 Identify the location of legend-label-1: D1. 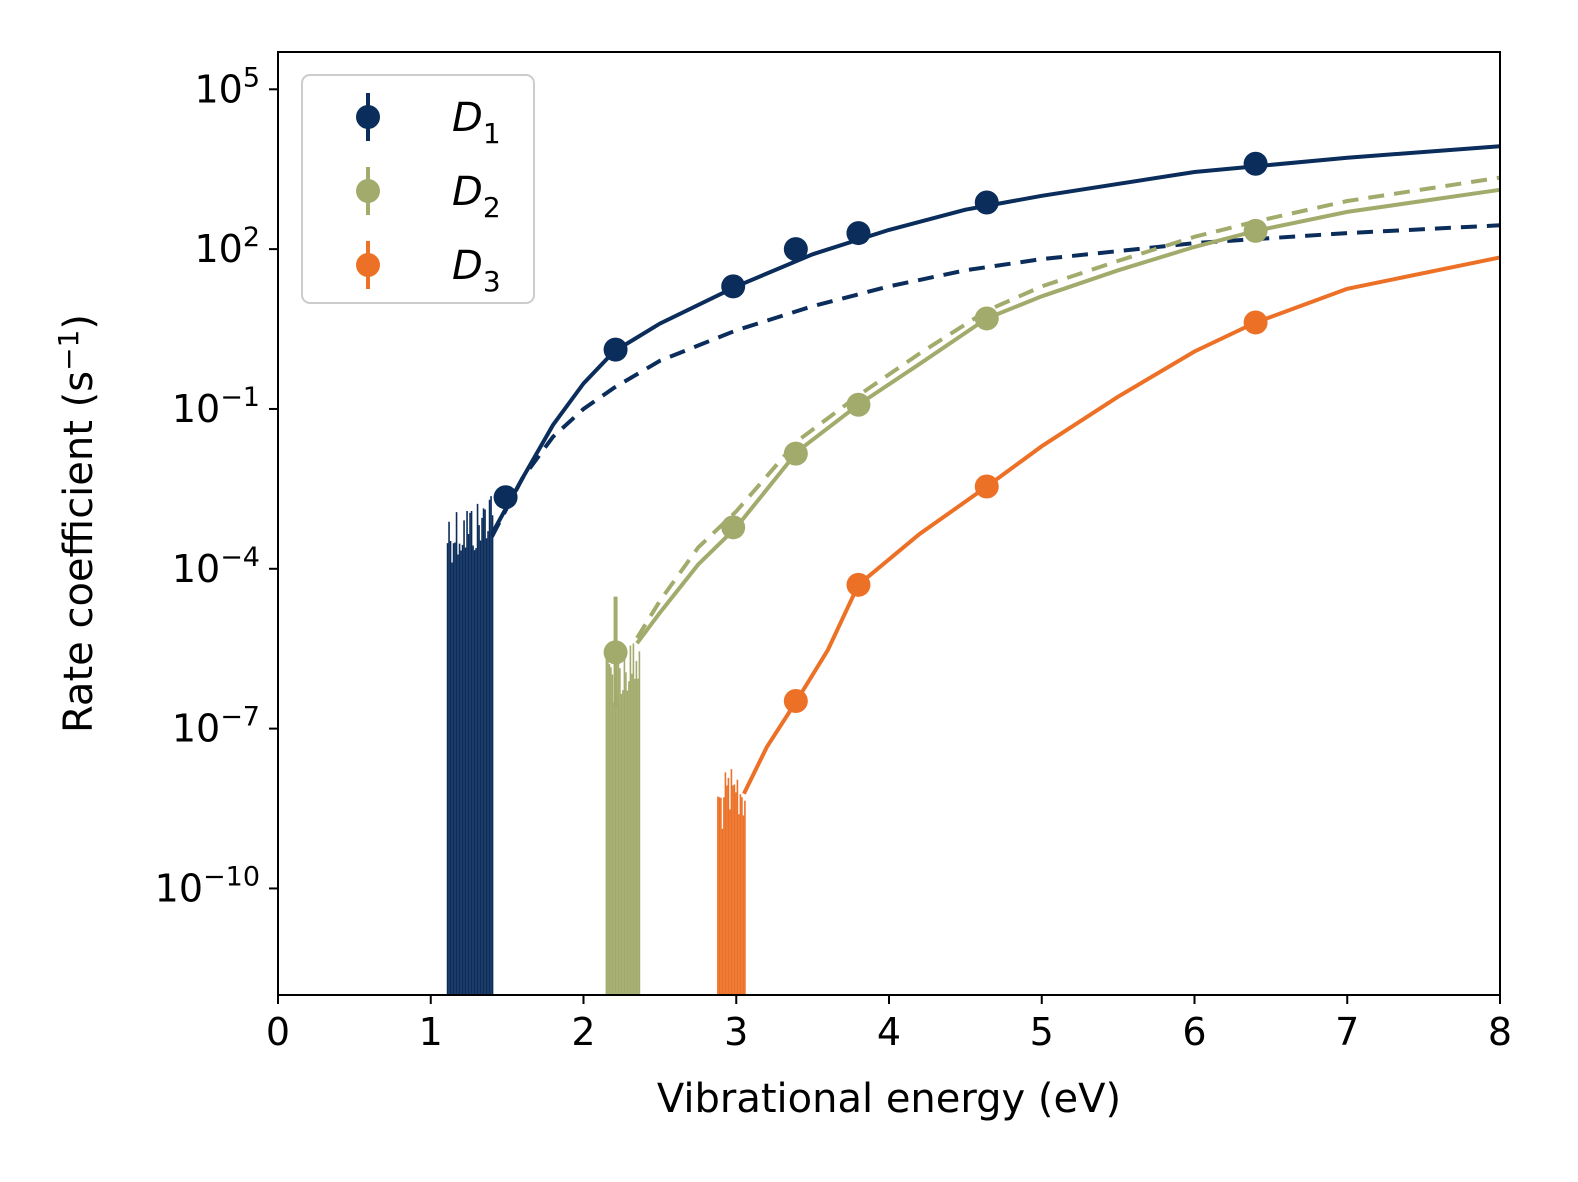
(476, 122).